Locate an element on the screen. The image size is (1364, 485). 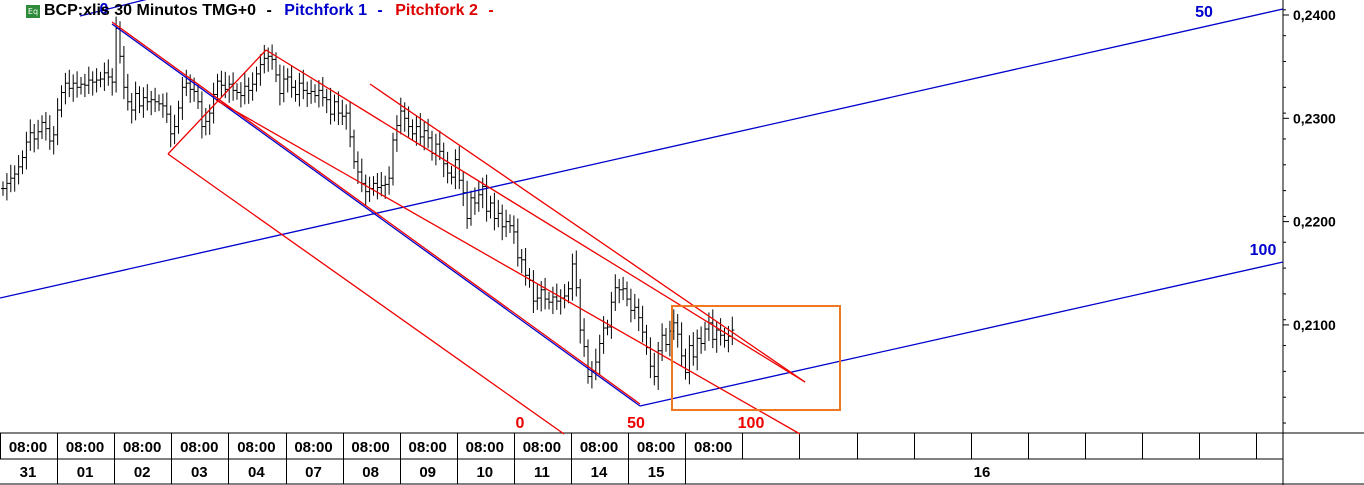
highlight-box is located at coordinates (756, 358).